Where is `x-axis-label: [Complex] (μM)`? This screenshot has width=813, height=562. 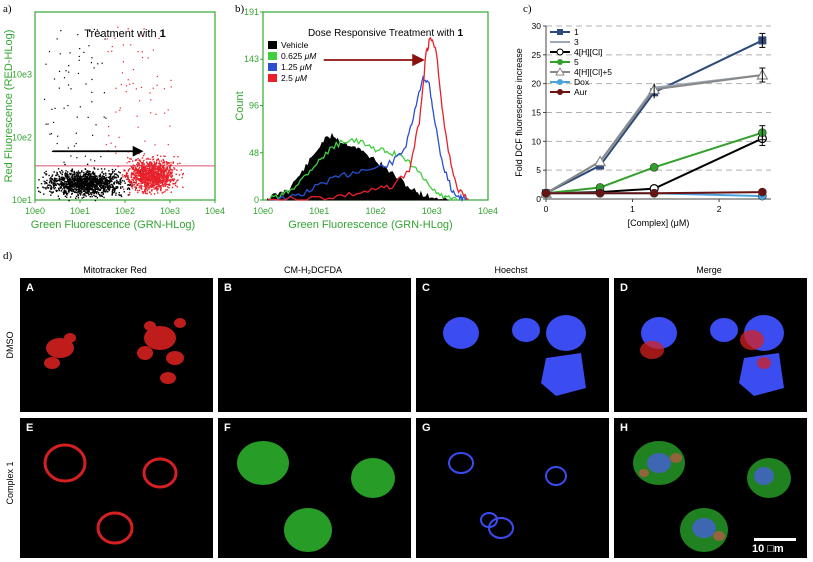
x-axis-label: [Complex] (μM) is located at coordinates (659, 223).